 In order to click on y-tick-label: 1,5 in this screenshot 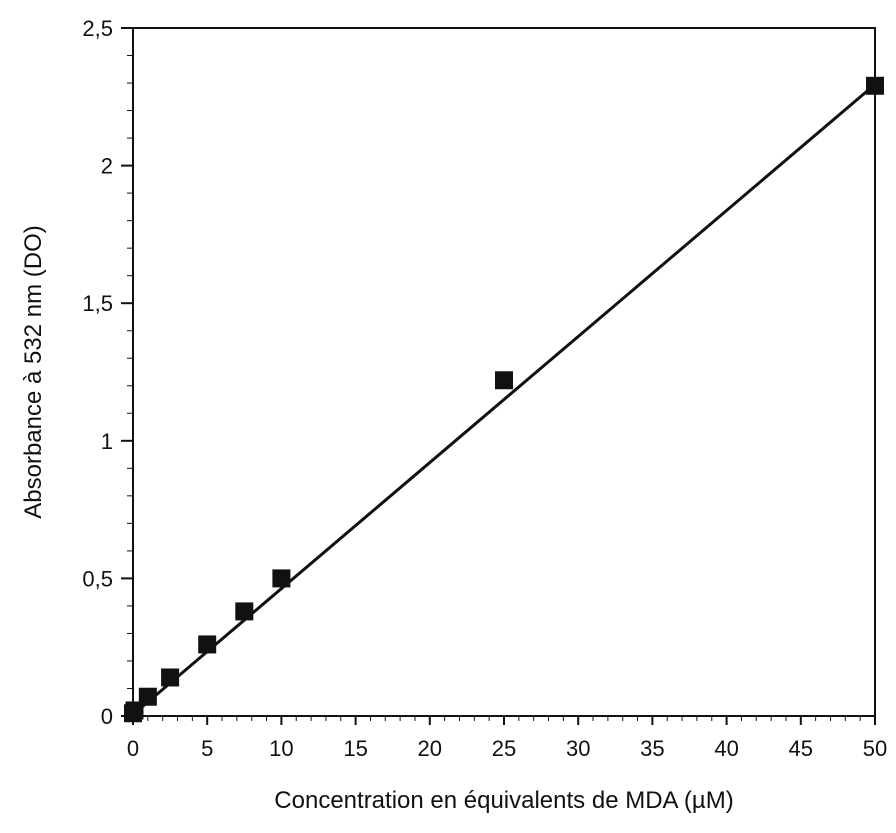, I will do `click(97, 303)`.